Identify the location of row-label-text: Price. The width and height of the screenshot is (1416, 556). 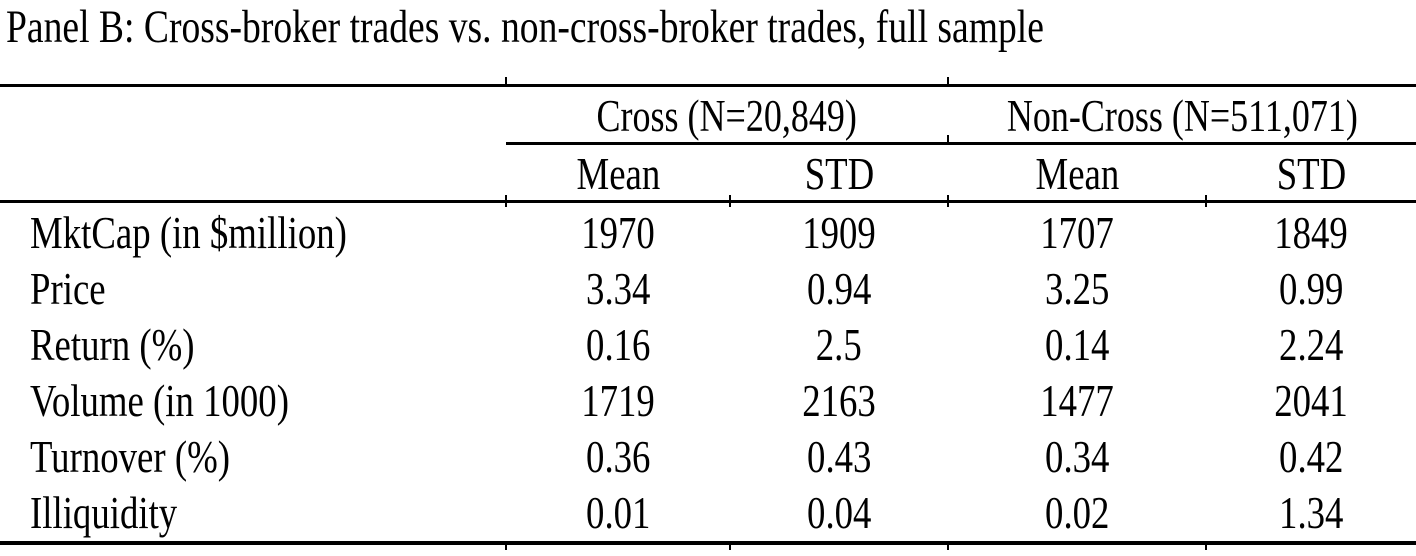
(68, 288).